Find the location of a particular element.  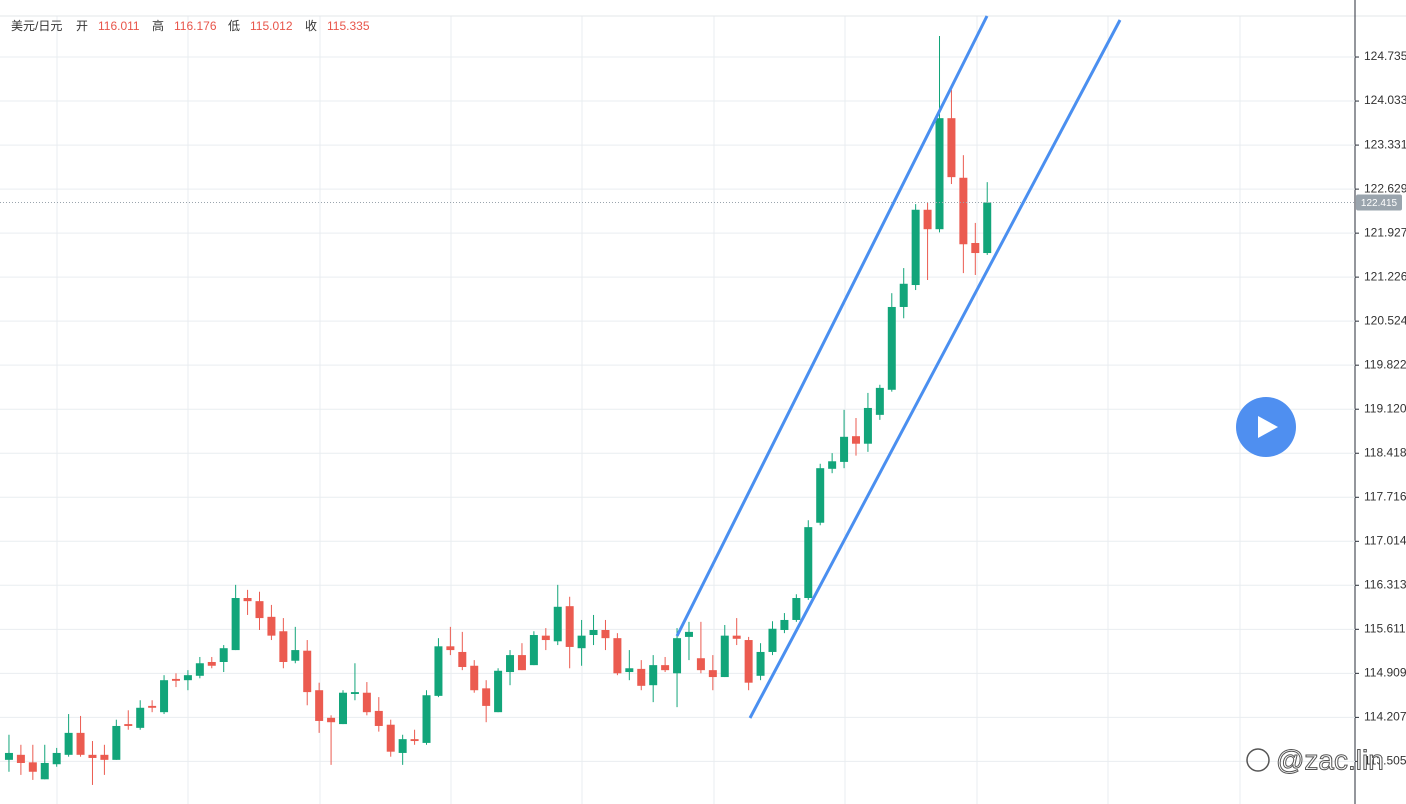

y-tick-label: 119.822 is located at coordinates (1385, 364).